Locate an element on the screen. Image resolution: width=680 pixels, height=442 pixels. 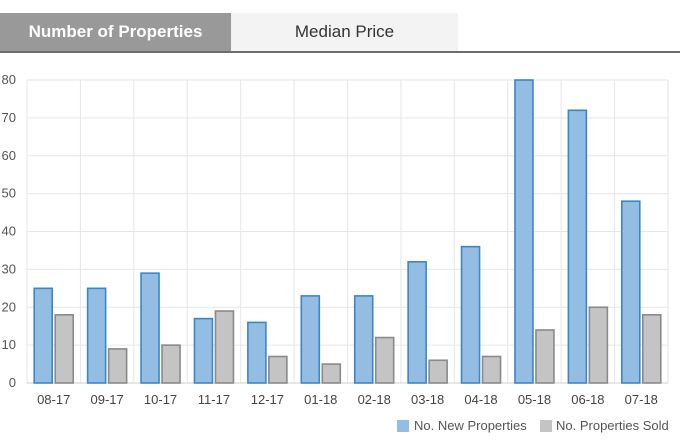
tab-bar: Number of Properties Median Price is located at coordinates (340, 33).